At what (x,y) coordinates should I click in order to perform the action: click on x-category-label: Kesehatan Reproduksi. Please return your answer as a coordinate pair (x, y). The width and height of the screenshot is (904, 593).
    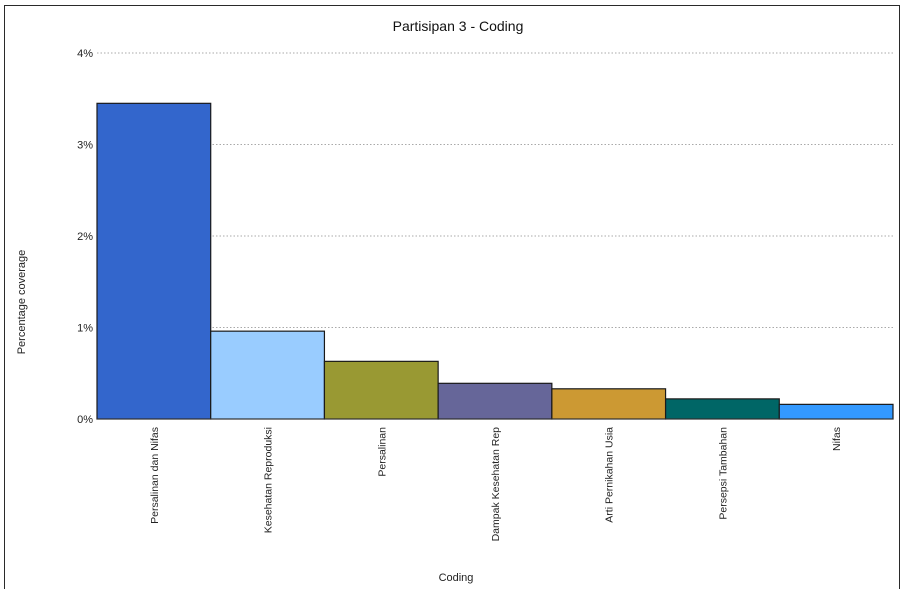
    Looking at the image, I should click on (269, 480).